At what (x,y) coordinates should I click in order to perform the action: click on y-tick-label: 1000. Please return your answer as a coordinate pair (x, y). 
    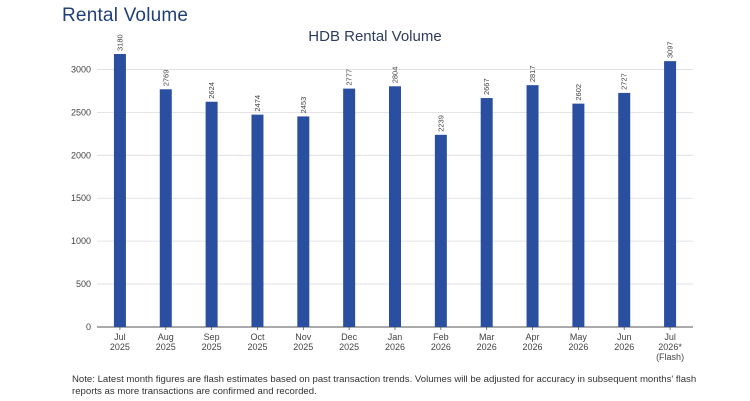
    Looking at the image, I should click on (81, 241).